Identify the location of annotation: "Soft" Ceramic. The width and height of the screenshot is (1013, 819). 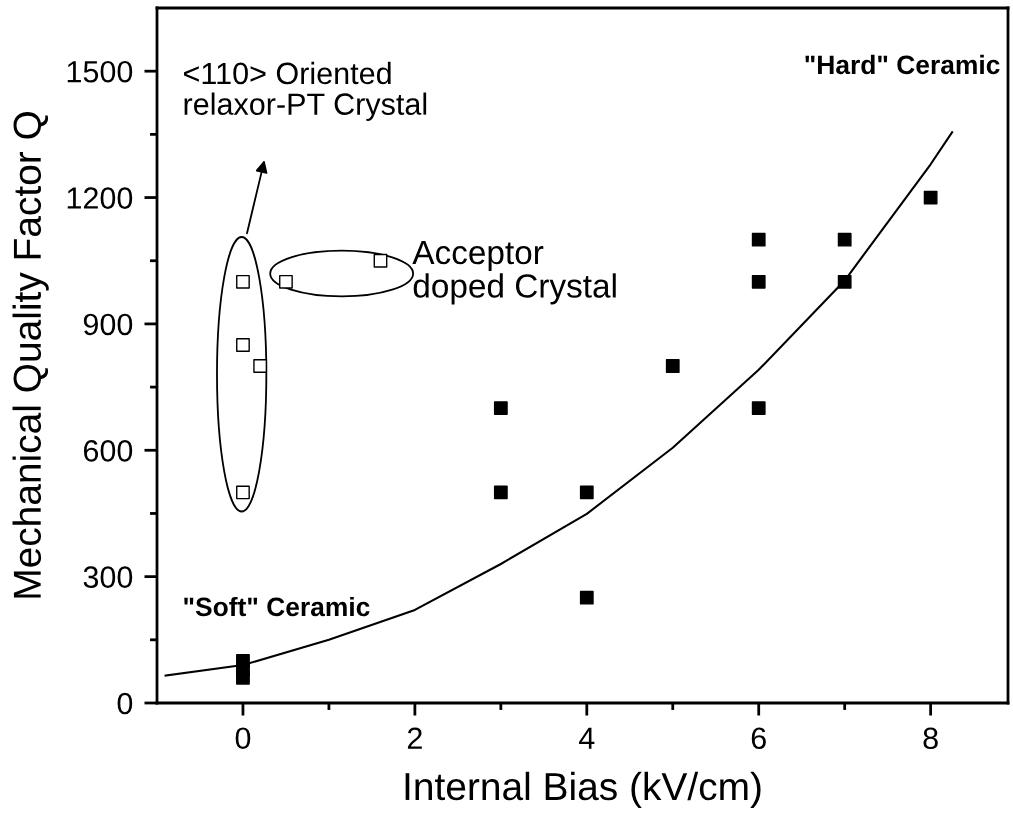
(277, 606).